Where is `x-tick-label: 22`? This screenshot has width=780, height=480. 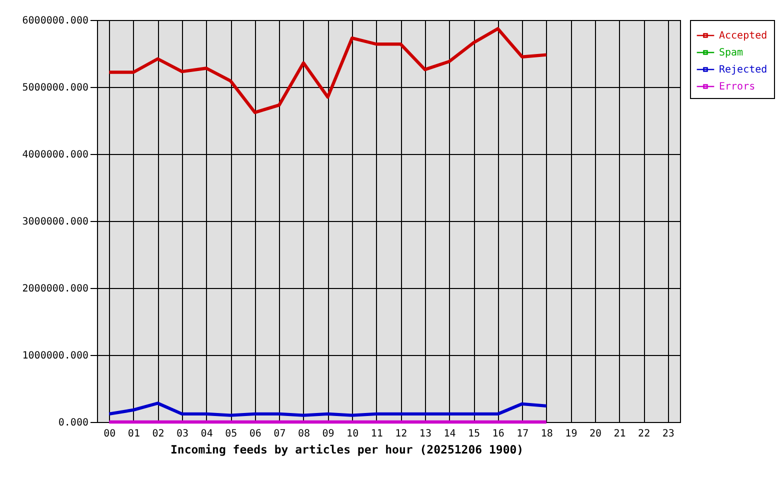 x-tick-label: 22 is located at coordinates (644, 434).